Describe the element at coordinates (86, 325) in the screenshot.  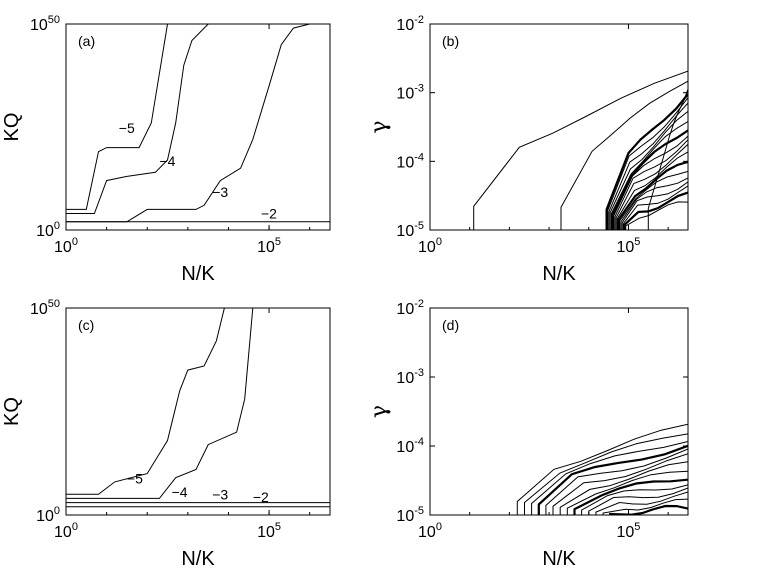
I see `panel-label: (c)` at that location.